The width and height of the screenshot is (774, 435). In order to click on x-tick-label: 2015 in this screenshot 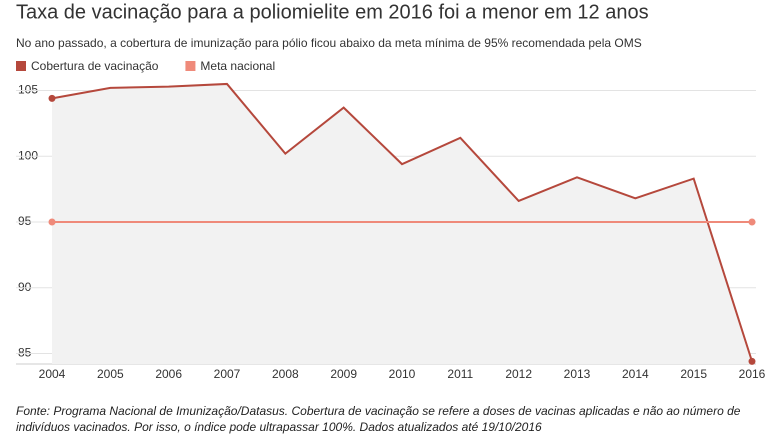, I will do `click(693, 374)`.